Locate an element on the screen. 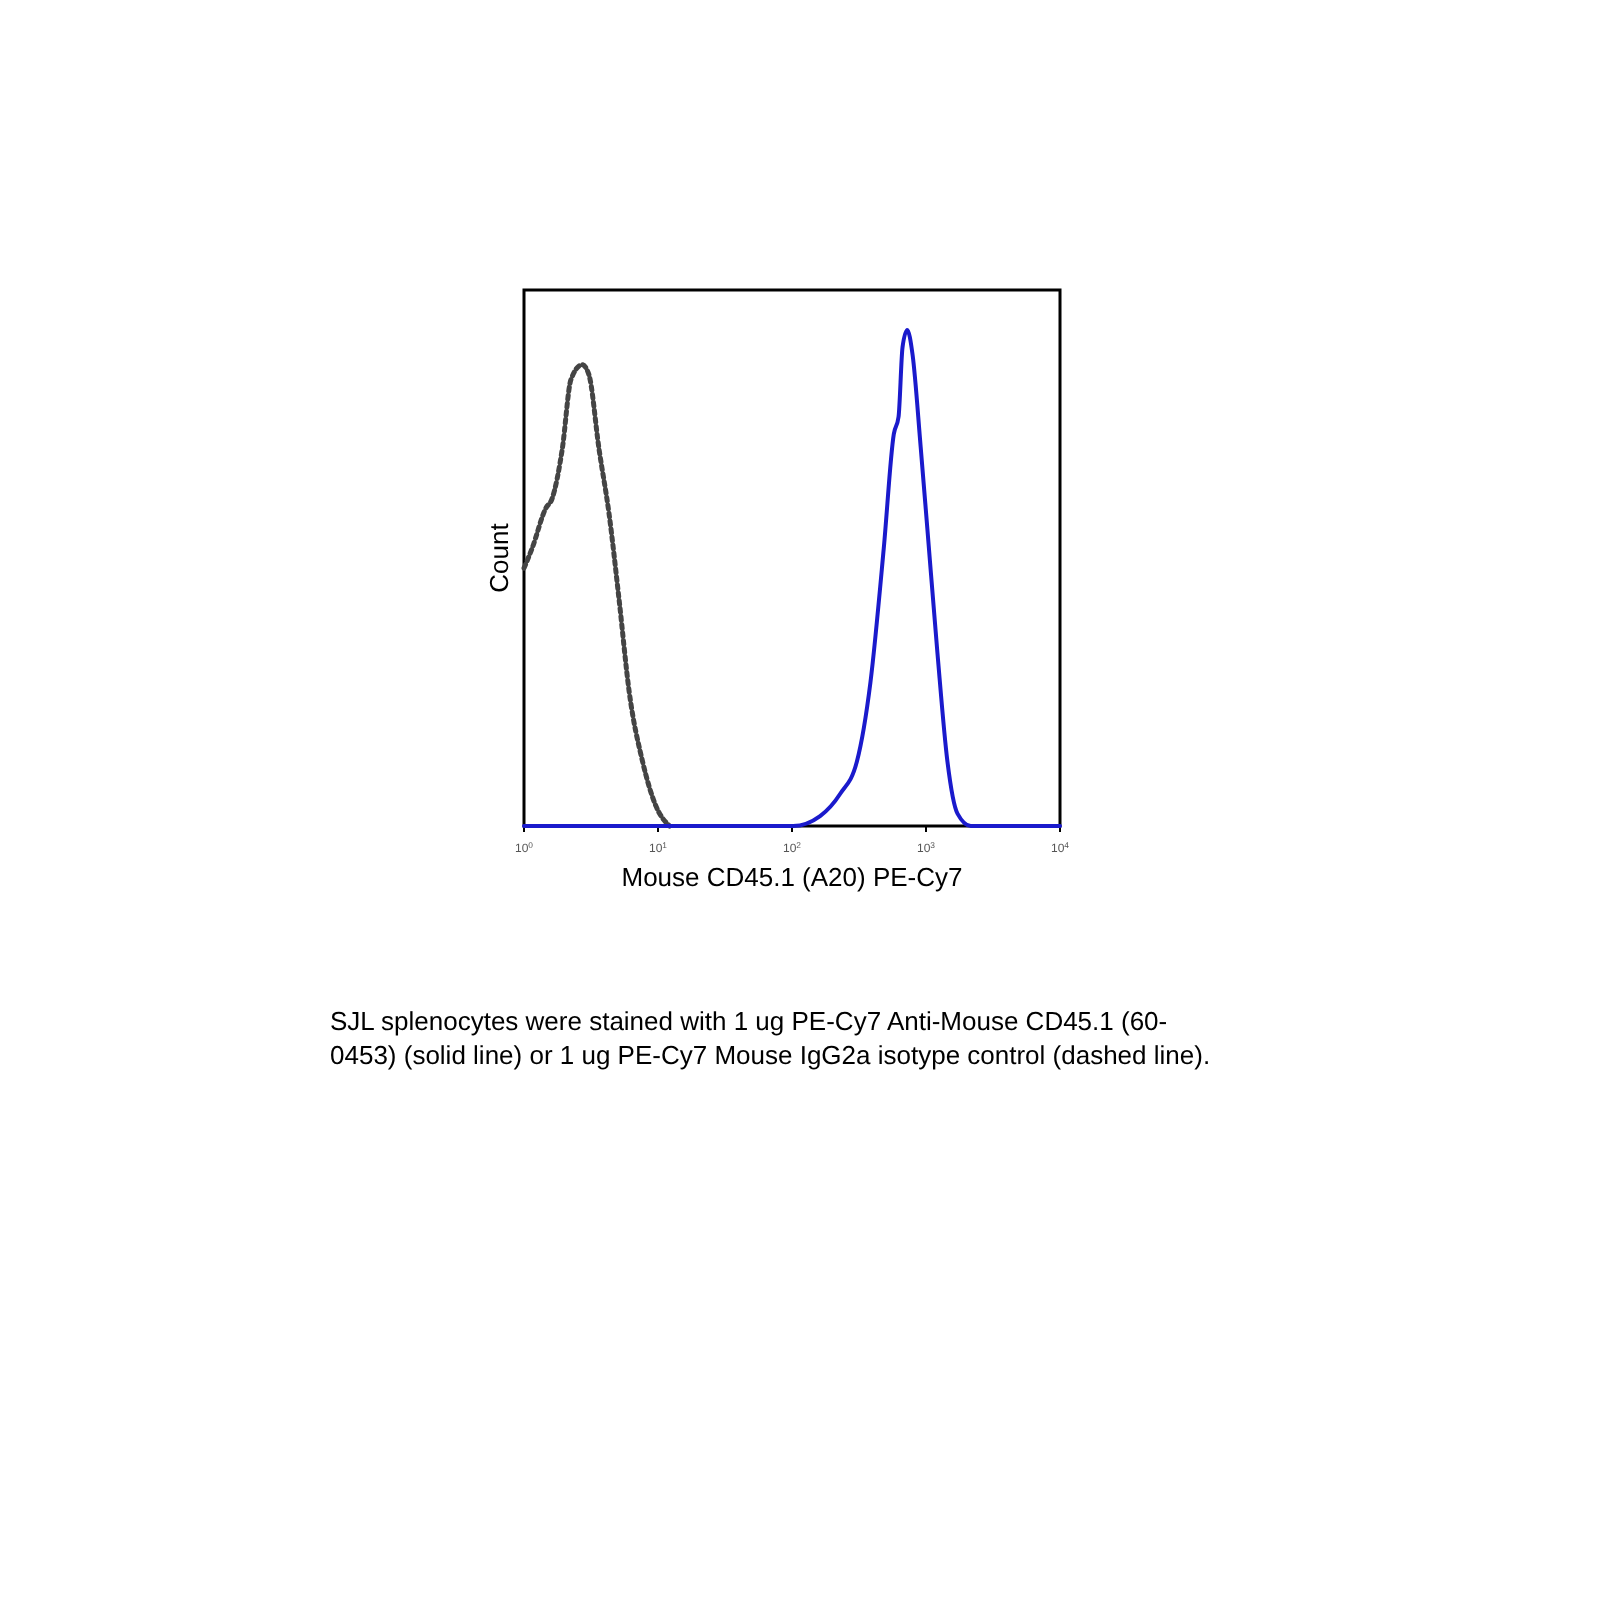  x-axis-title: Mouse CD45.1 (A20) PE-Cy7 is located at coordinates (792, 877).